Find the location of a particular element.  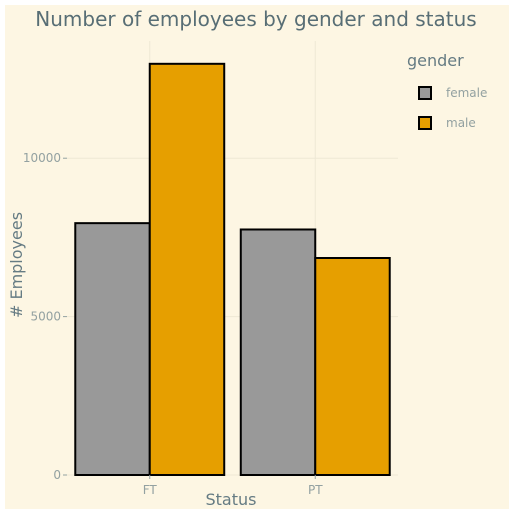

legend-swatch-male is located at coordinates (425, 123).